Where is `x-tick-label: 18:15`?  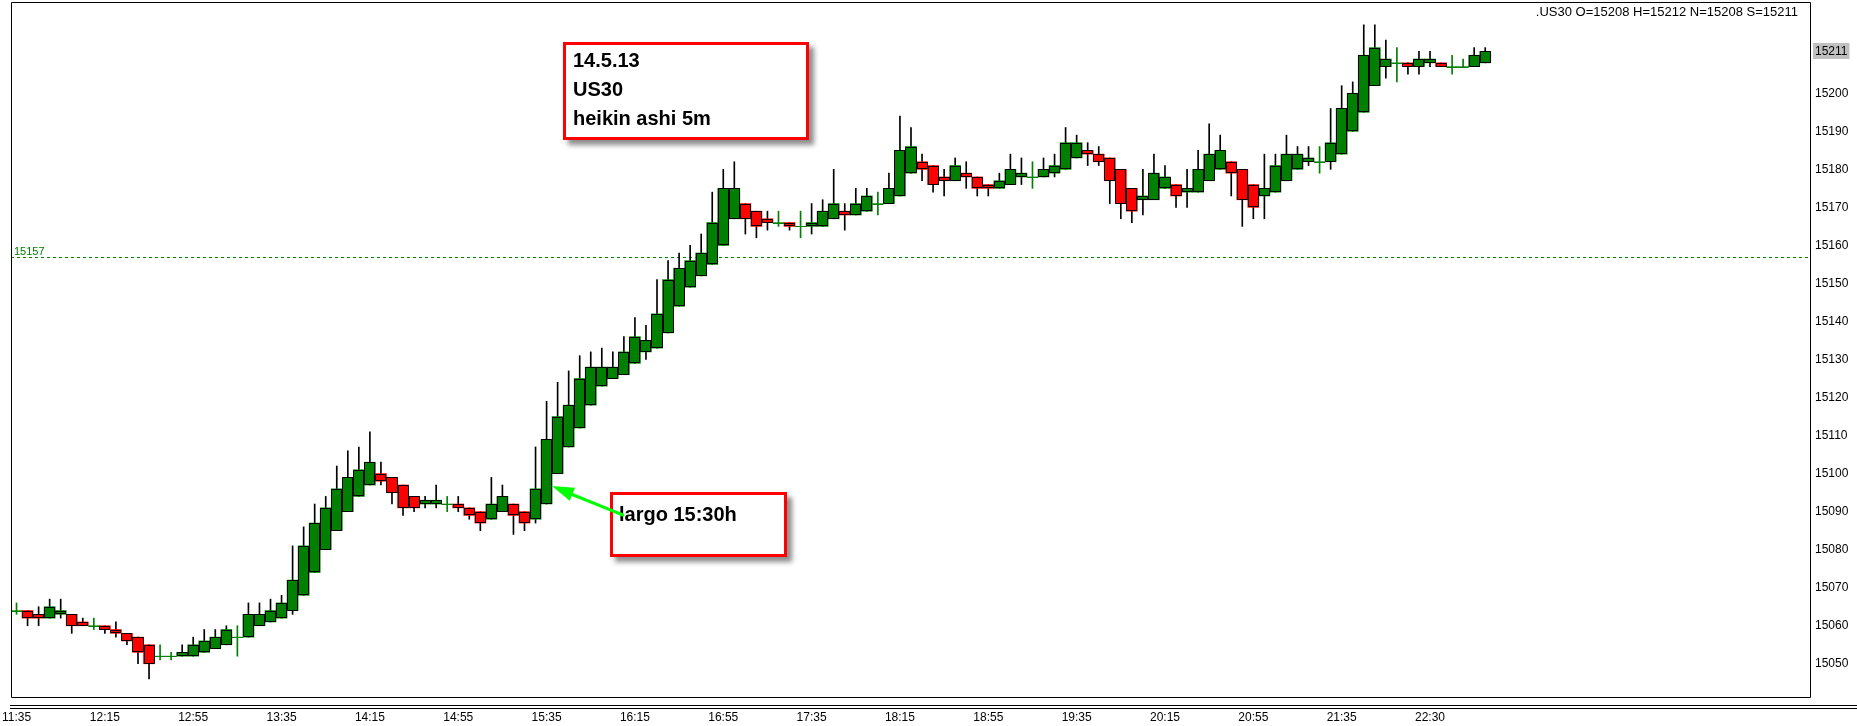 x-tick-label: 18:15 is located at coordinates (900, 716).